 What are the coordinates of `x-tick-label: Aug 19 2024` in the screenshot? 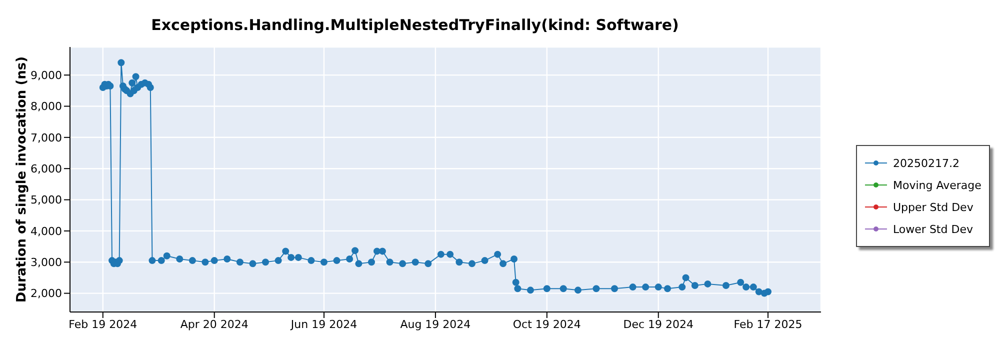 It's located at (435, 324).